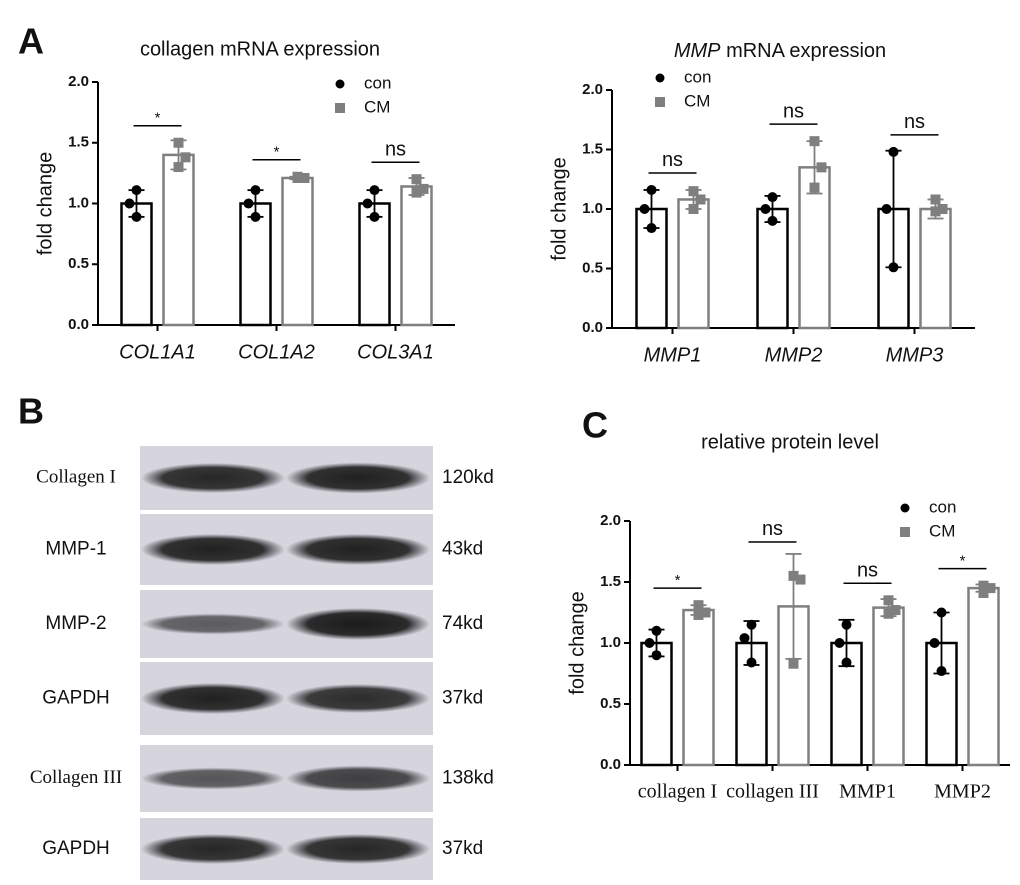 The height and width of the screenshot is (885, 1020). What do you see at coordinates (260, 49) in the screenshot?
I see `chart-title: collagen mRNA expression` at bounding box center [260, 49].